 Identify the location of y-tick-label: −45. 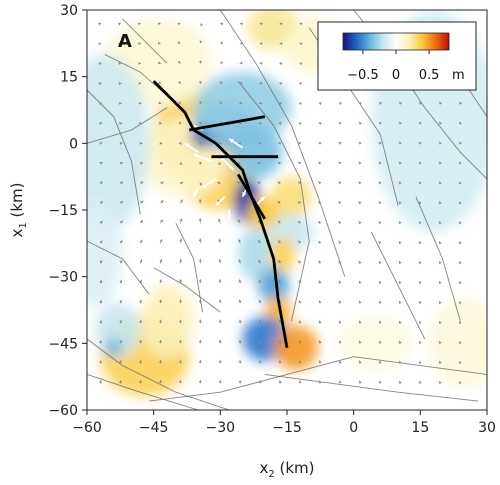
(63, 344).